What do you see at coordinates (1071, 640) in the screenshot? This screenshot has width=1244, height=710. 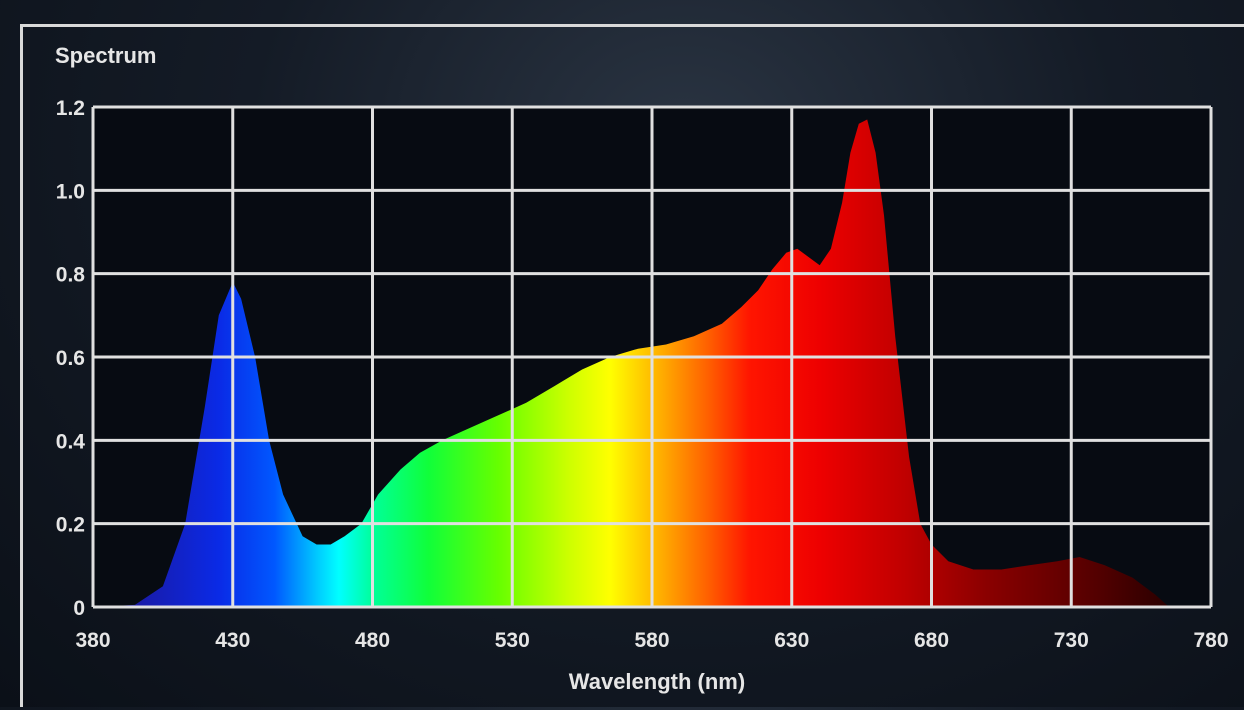 I see `x-tick-label: 730` at bounding box center [1071, 640].